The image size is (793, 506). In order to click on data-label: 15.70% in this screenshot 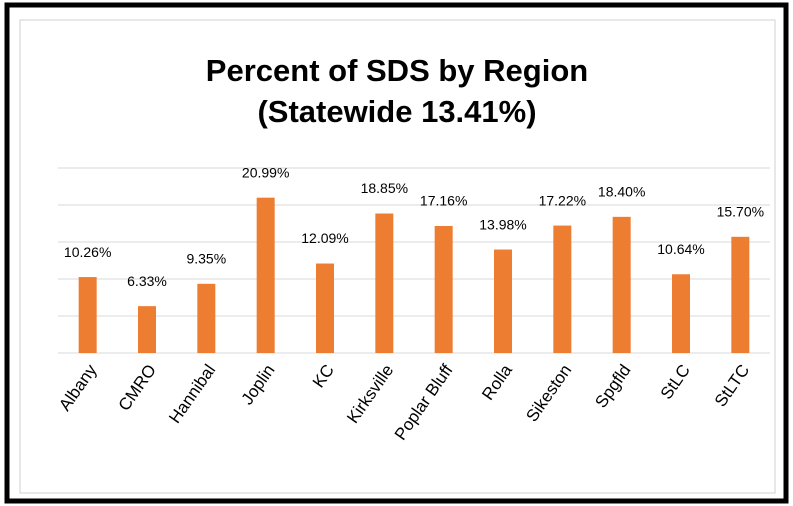, I will do `click(740, 212)`.